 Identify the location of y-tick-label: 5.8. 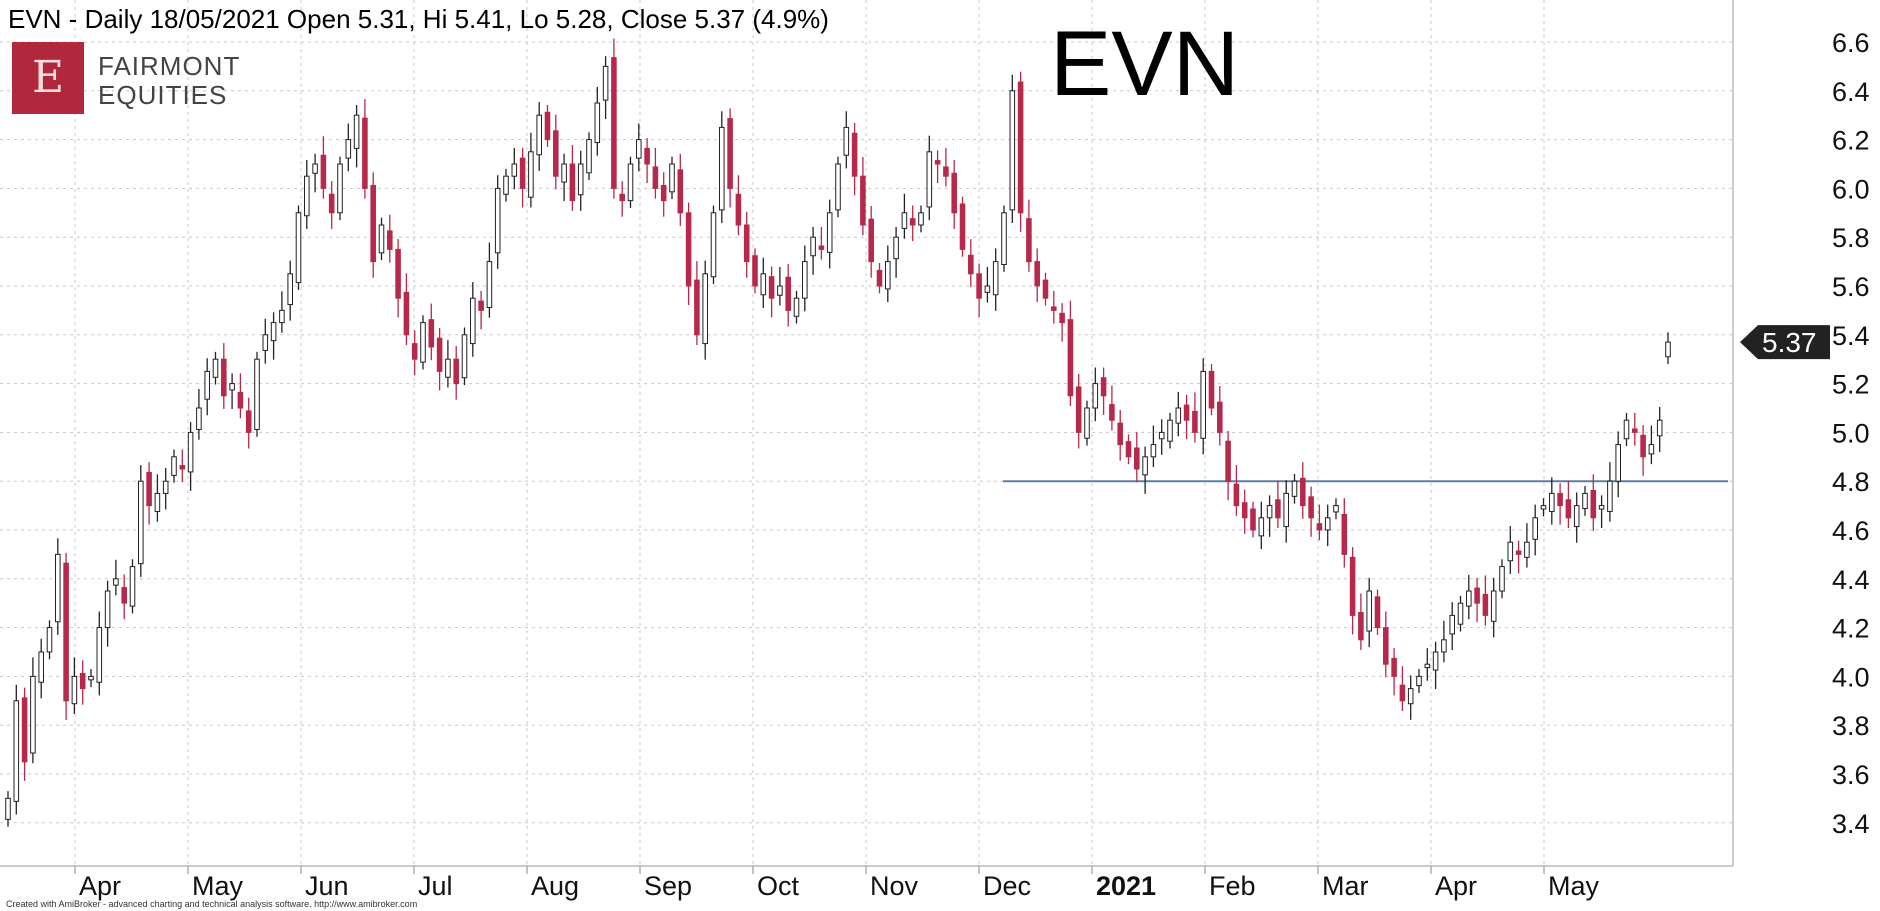
(1851, 238).